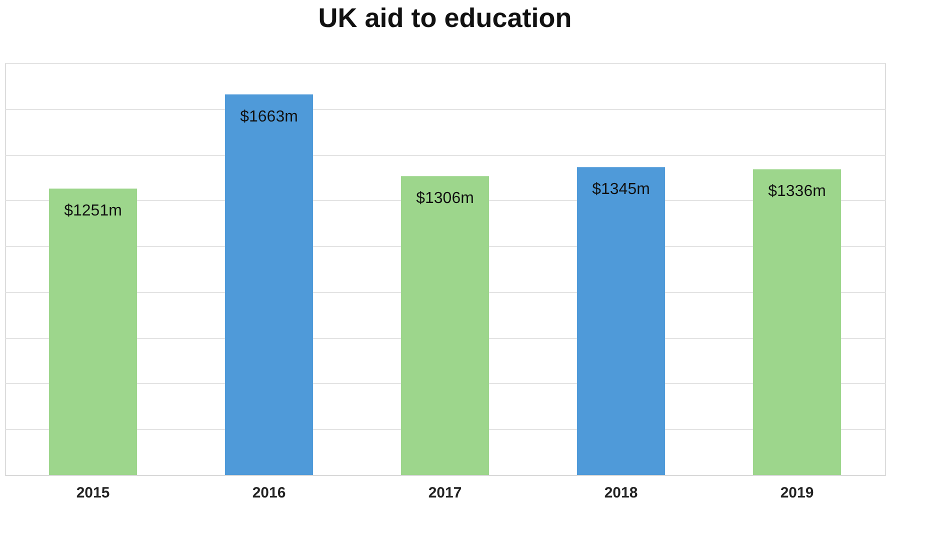  I want to click on data-label: $1663m, so click(269, 117).